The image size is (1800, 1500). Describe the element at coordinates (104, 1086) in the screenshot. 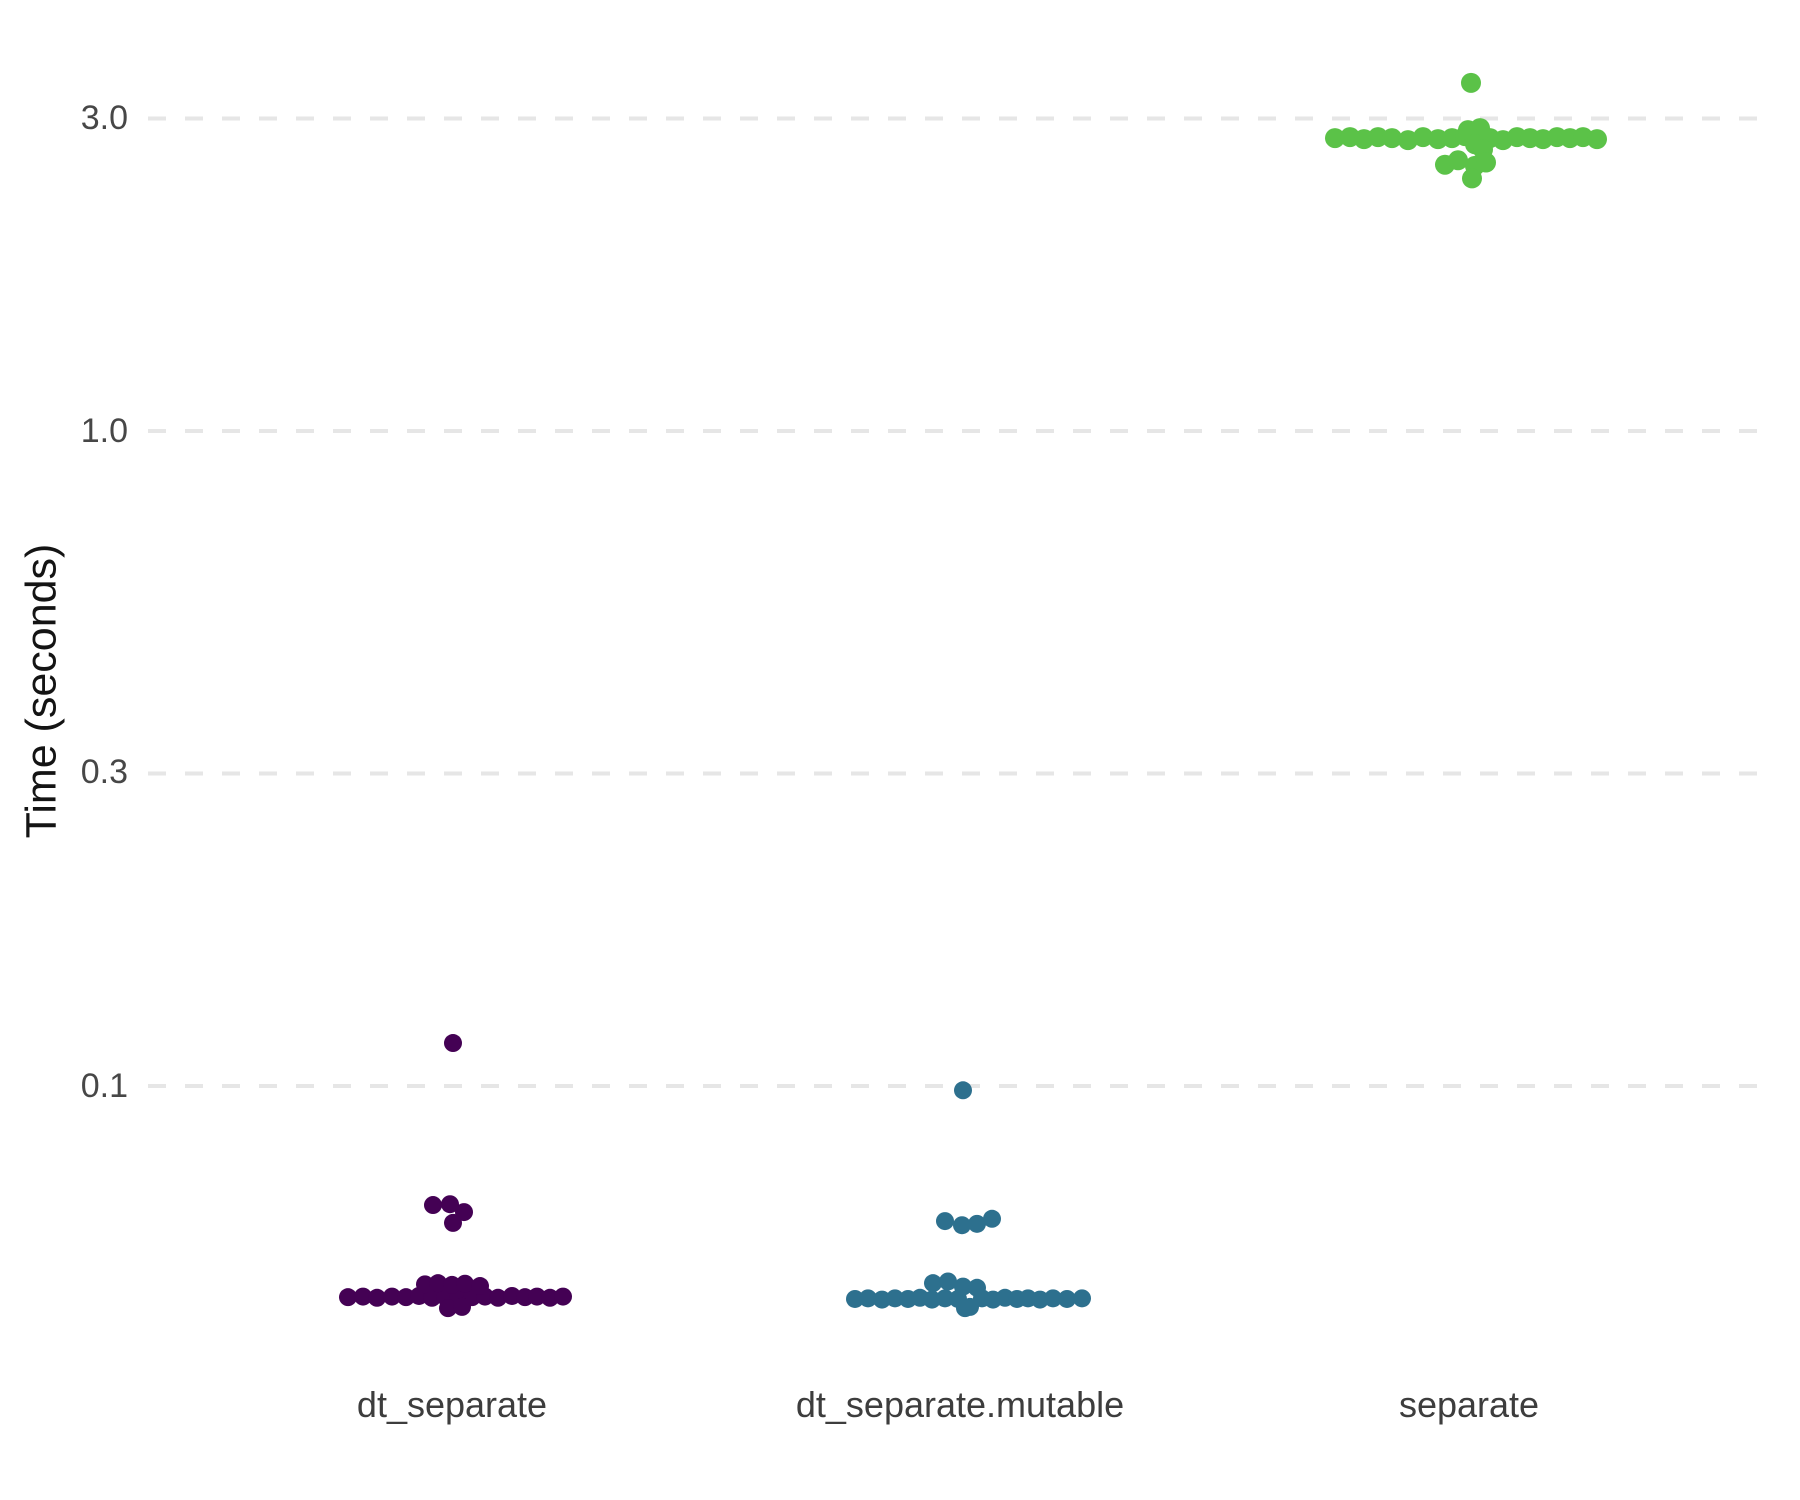

I see `y-tick-label-0-1: 0.1` at that location.